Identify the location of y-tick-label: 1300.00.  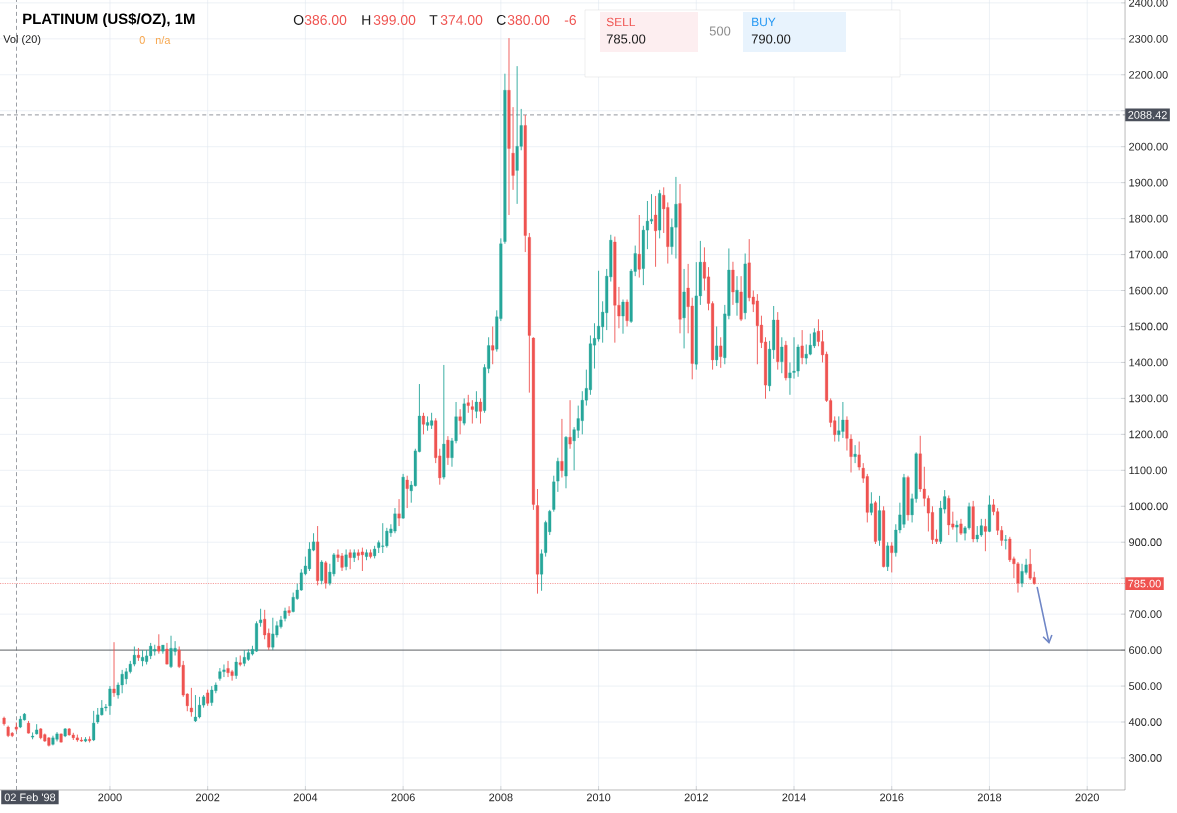
(1148, 398).